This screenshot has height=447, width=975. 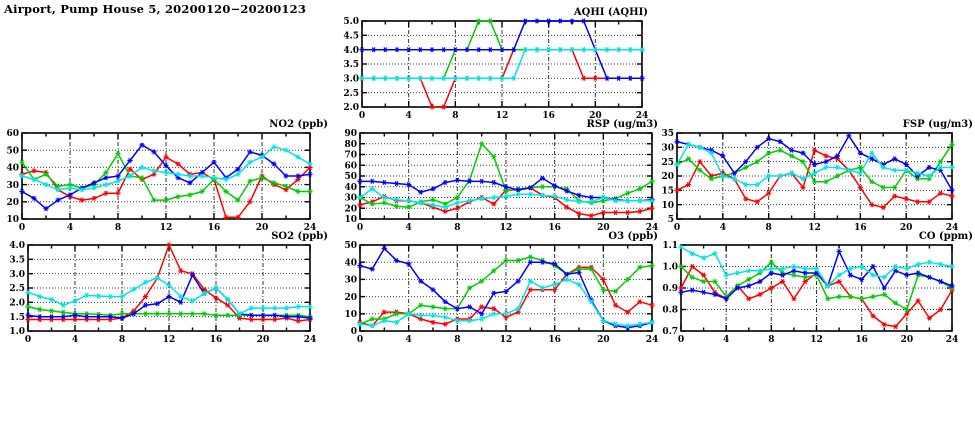 I want to click on co-gridlines, so click(x=816, y=288).